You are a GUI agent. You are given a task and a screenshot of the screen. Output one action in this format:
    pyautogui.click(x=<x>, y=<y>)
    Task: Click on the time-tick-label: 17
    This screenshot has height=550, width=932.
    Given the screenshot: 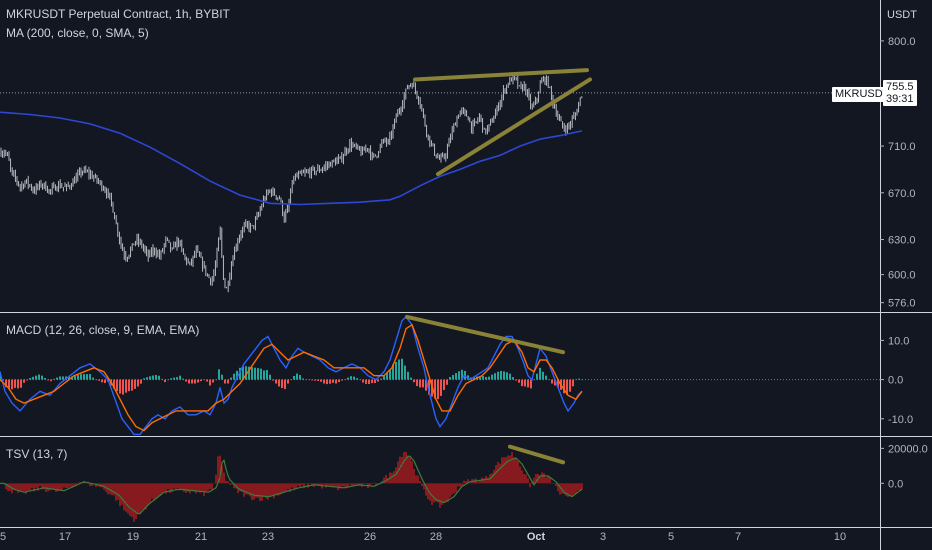 What is the action you would take?
    pyautogui.click(x=65, y=537)
    